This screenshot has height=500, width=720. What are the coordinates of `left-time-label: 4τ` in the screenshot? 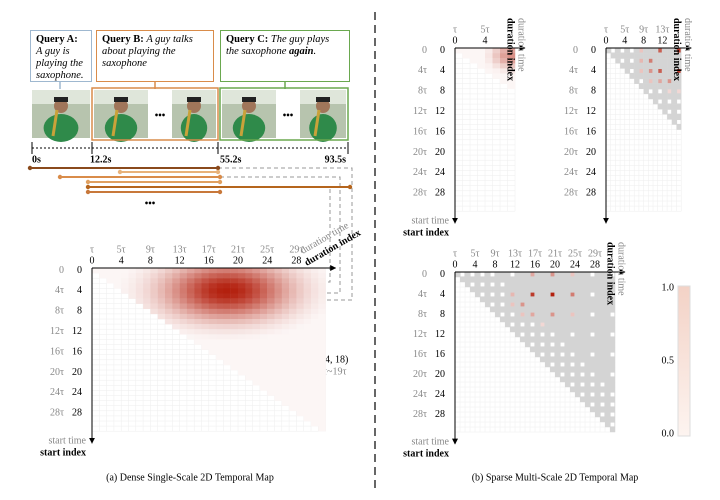 It's located at (422, 294).